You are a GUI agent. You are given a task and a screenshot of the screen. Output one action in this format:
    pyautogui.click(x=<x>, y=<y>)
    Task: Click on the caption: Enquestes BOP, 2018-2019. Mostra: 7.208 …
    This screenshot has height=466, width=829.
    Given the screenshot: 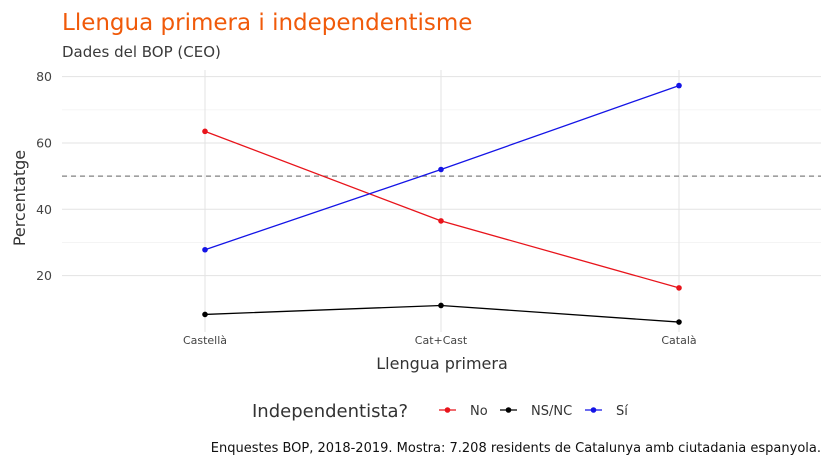 What is the action you would take?
    pyautogui.click(x=516, y=448)
    